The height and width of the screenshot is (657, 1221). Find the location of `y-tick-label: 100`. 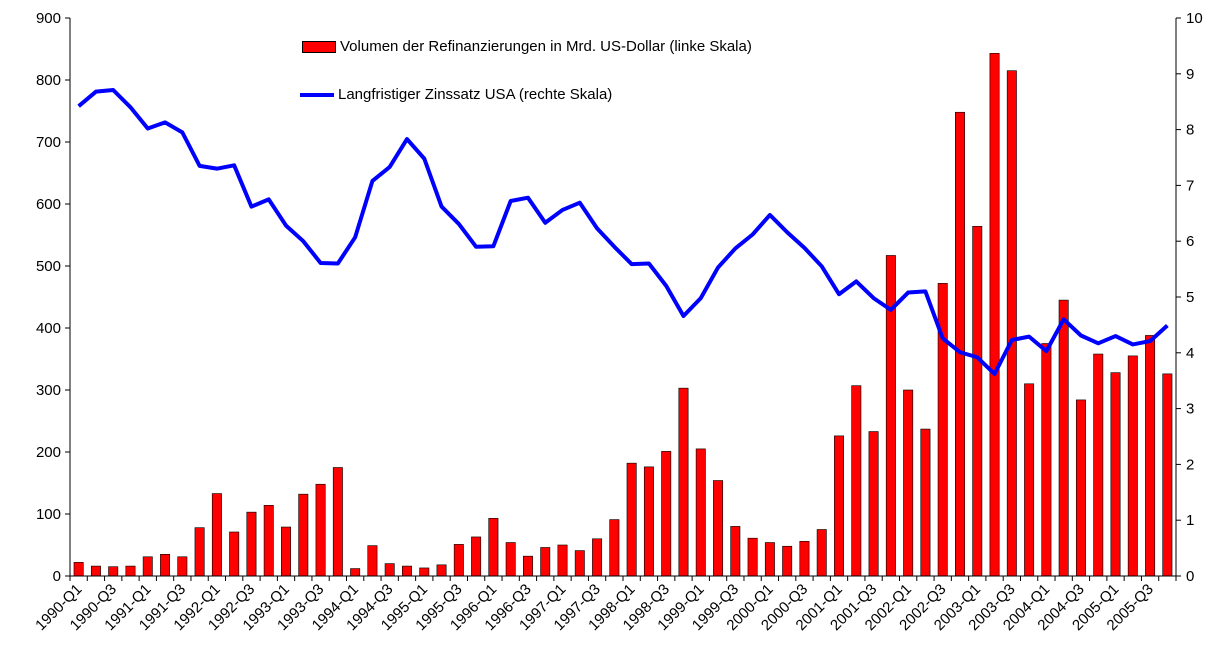

y-tick-label: 100 is located at coordinates (48, 514).